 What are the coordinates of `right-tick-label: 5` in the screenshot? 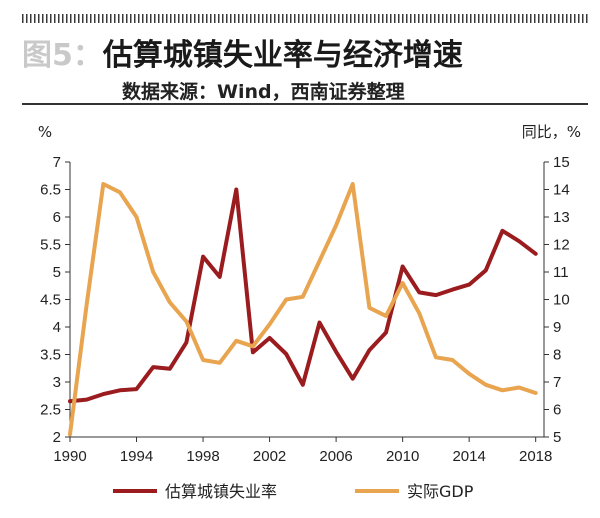 It's located at (557, 437).